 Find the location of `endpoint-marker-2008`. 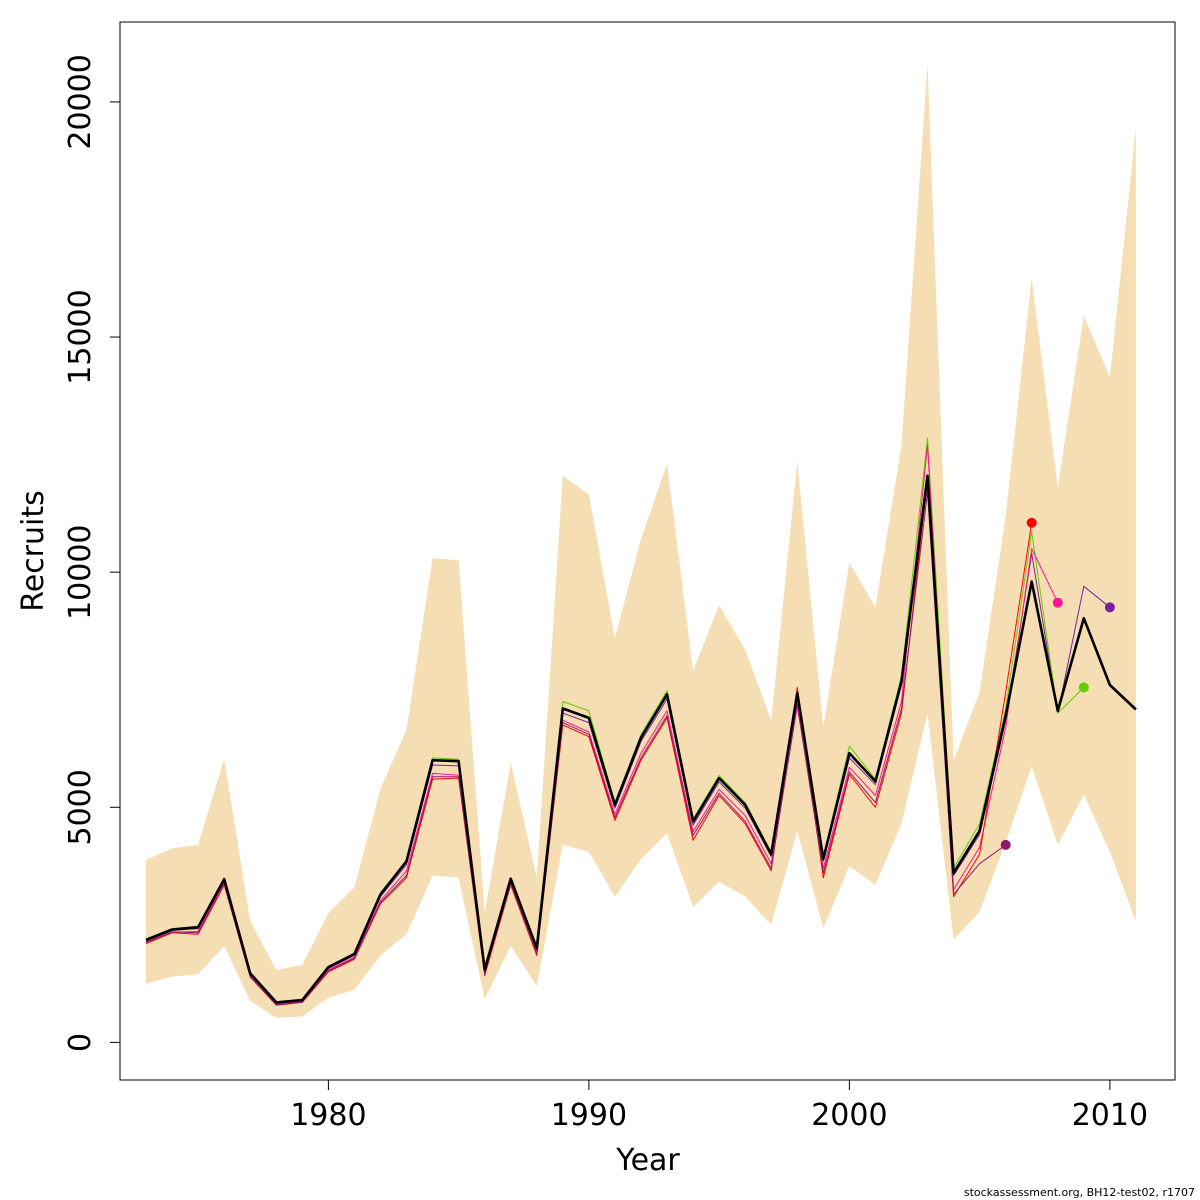

endpoint-marker-2008 is located at coordinates (1057, 602).